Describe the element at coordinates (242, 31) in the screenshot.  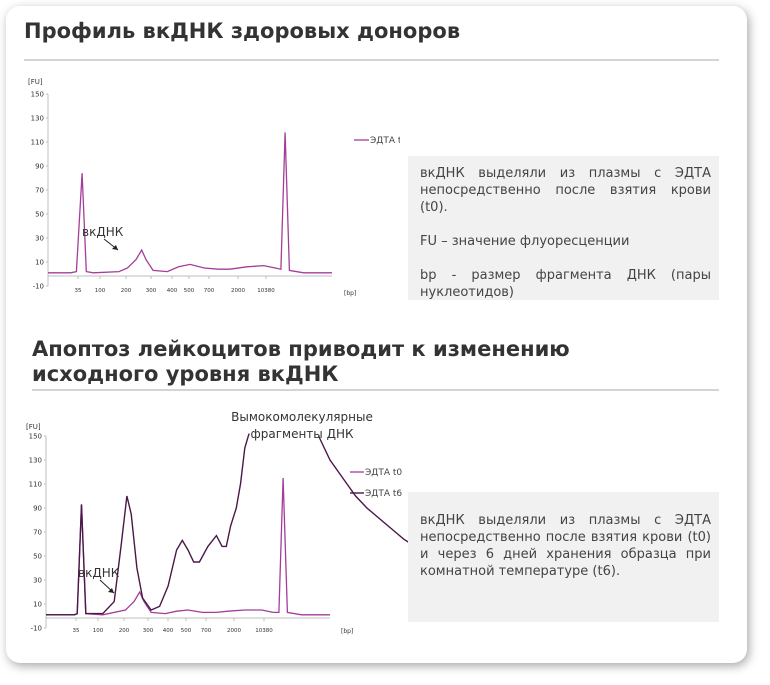
I see `section1-title: Профиль вкДНК здоровых доноров` at that location.